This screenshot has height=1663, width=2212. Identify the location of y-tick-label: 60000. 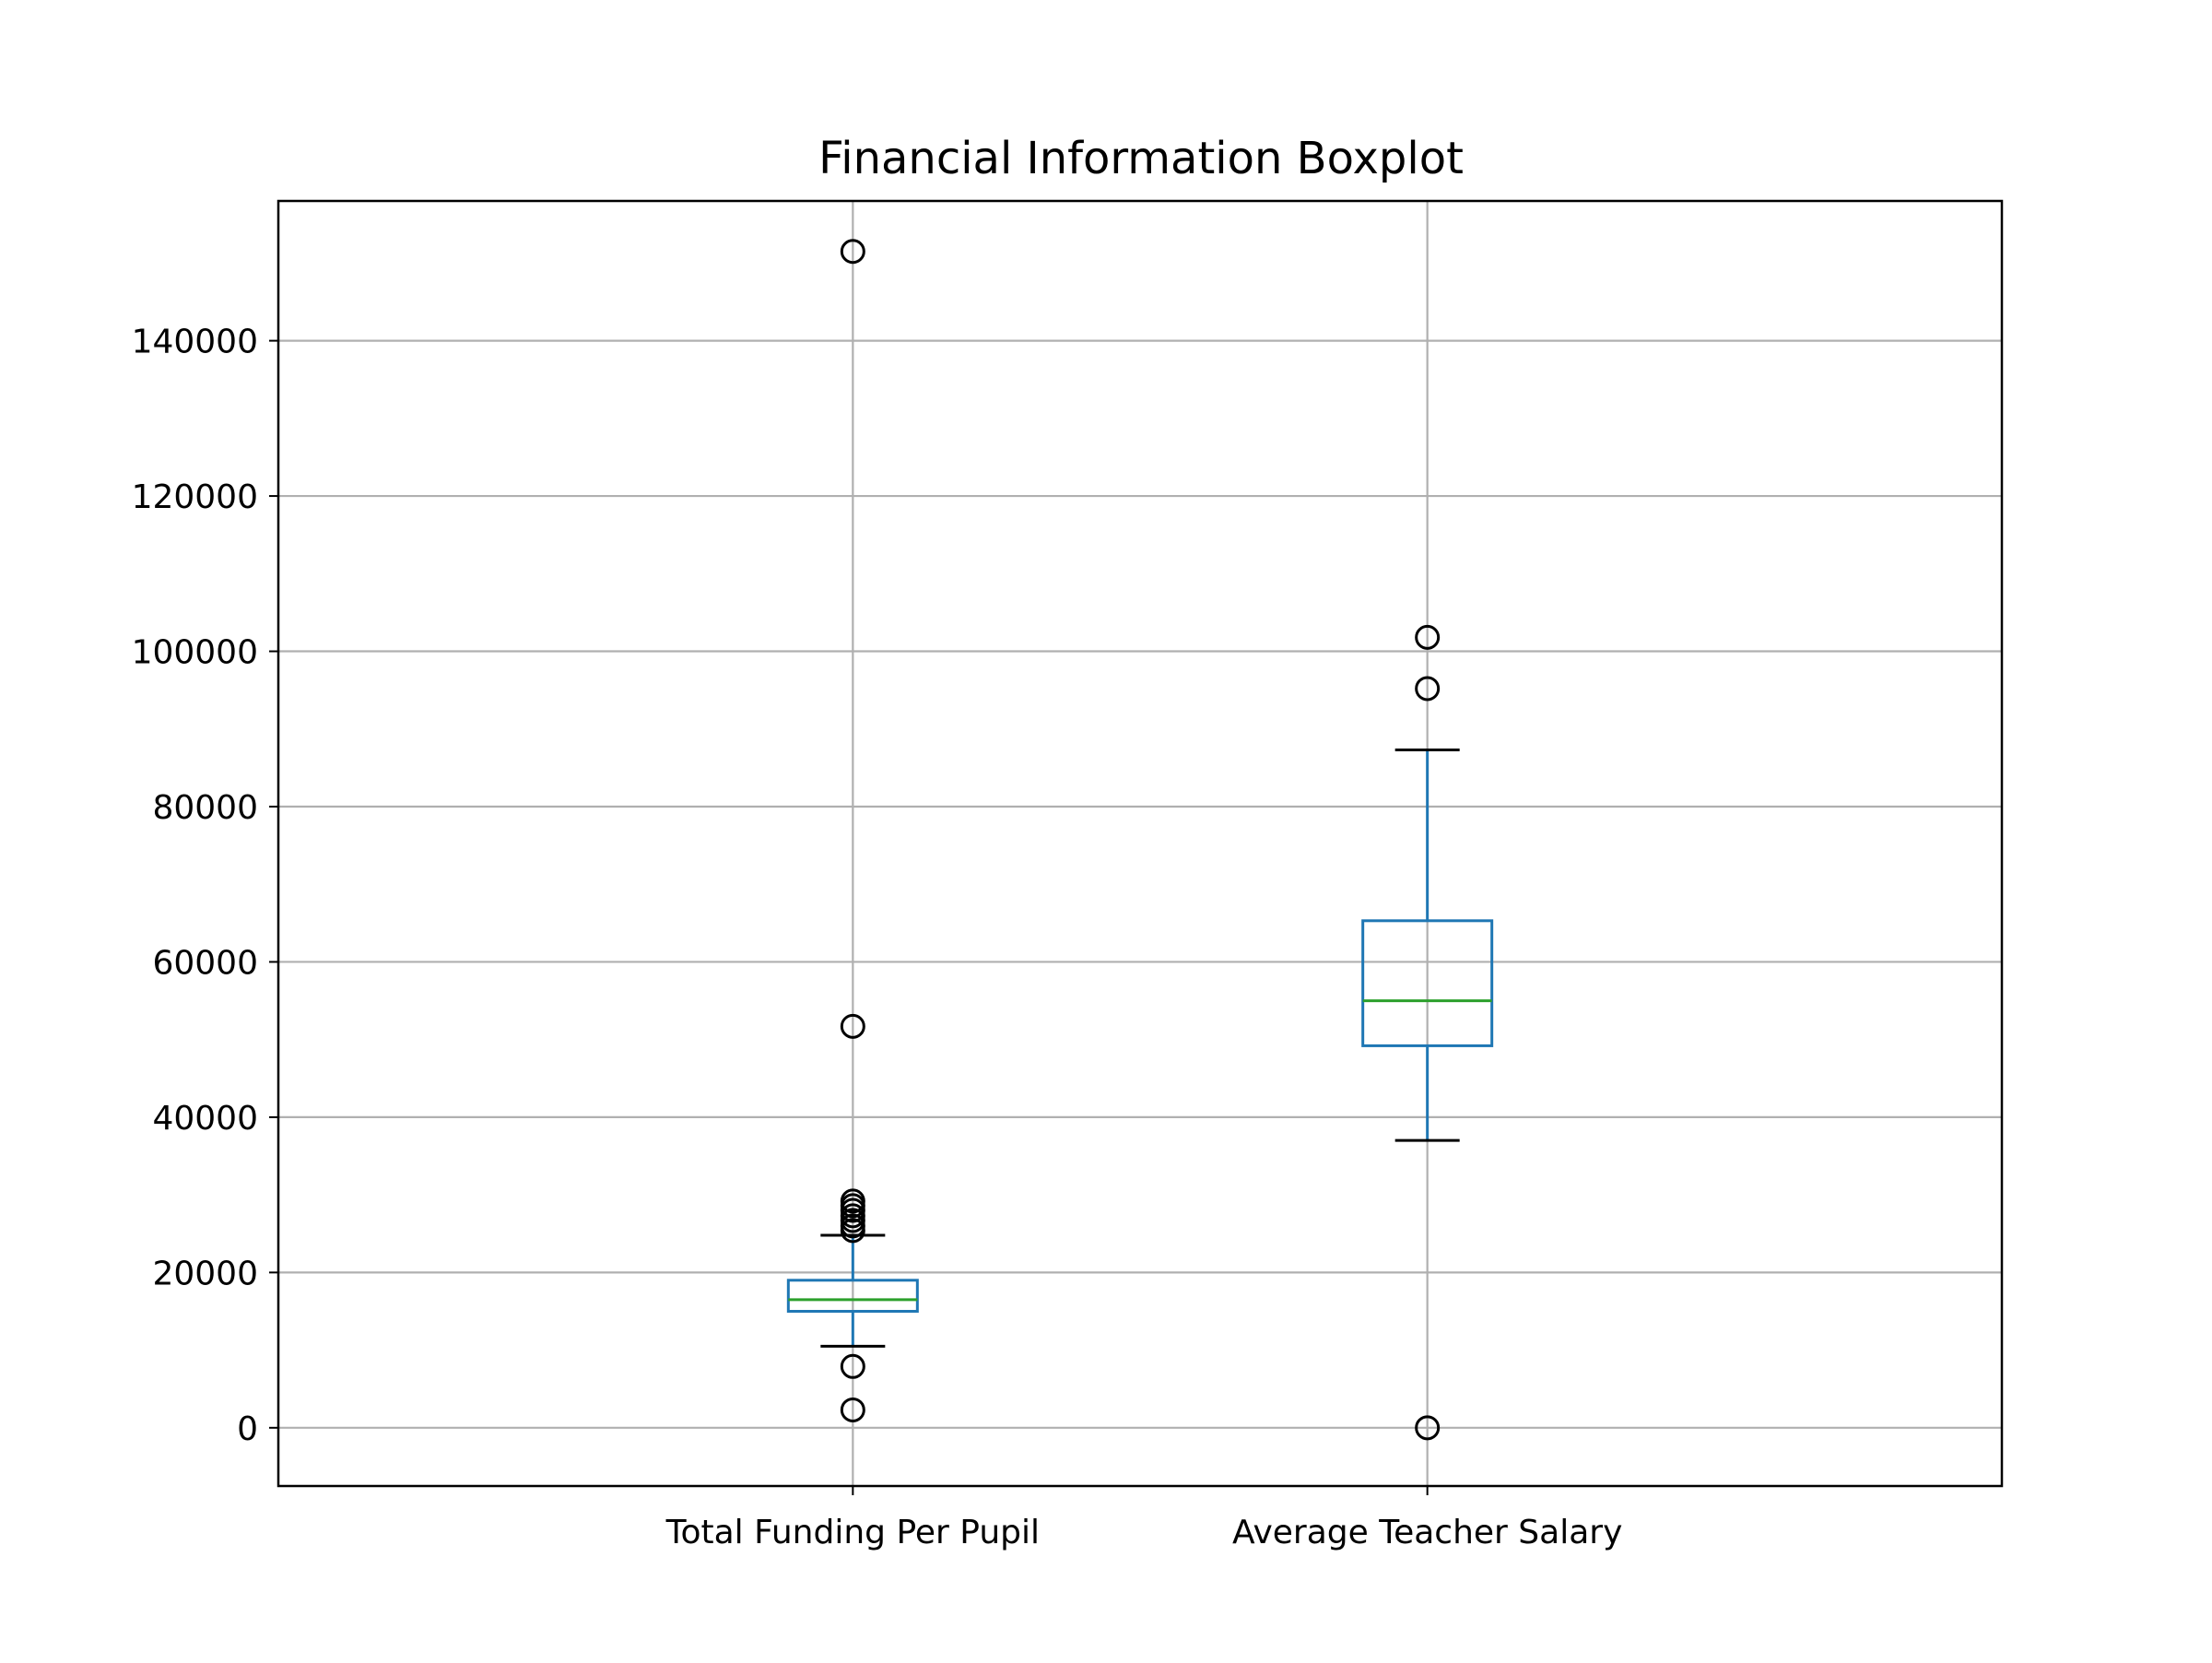
(205, 963).